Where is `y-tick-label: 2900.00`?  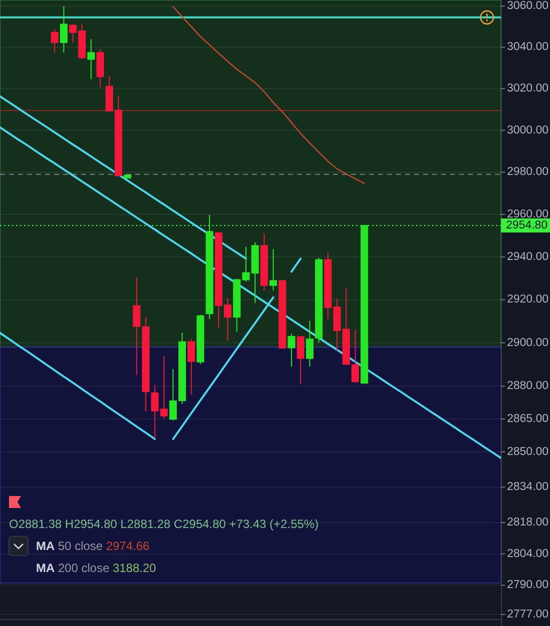 y-tick-label: 2900.00 is located at coordinates (528, 342).